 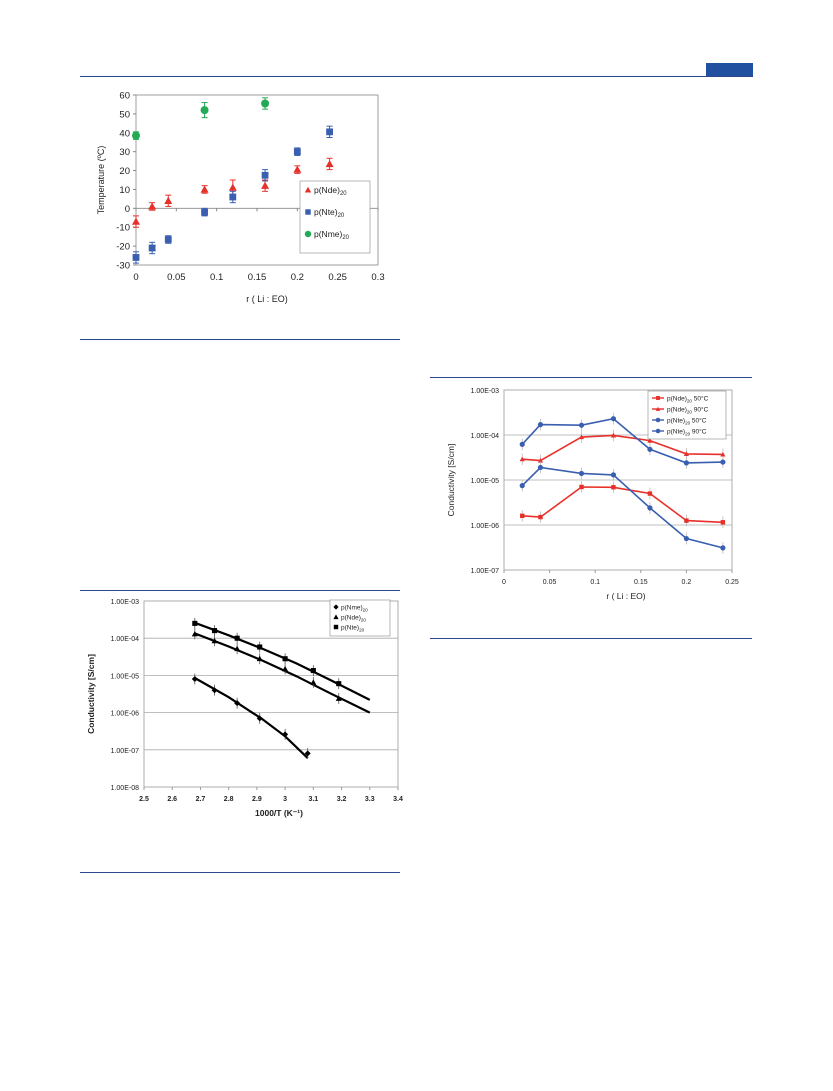 I want to click on x-tick-label: 2.5, so click(x=144, y=799).